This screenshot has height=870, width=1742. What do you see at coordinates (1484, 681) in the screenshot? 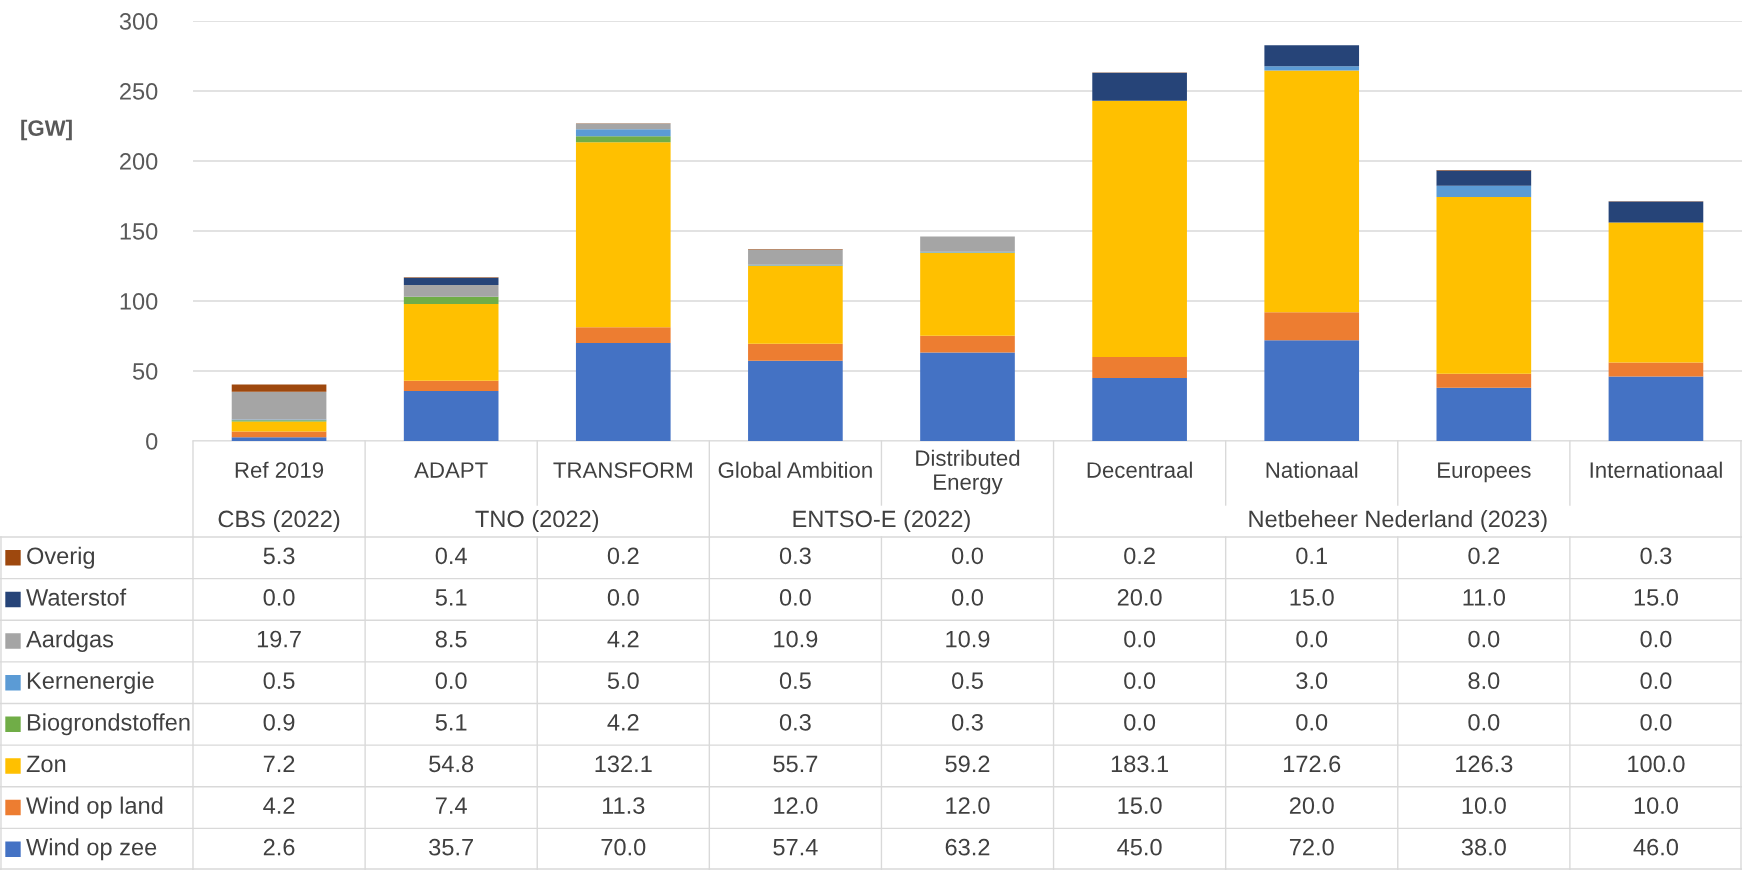
I see `data-label: 8.0` at bounding box center [1484, 681].